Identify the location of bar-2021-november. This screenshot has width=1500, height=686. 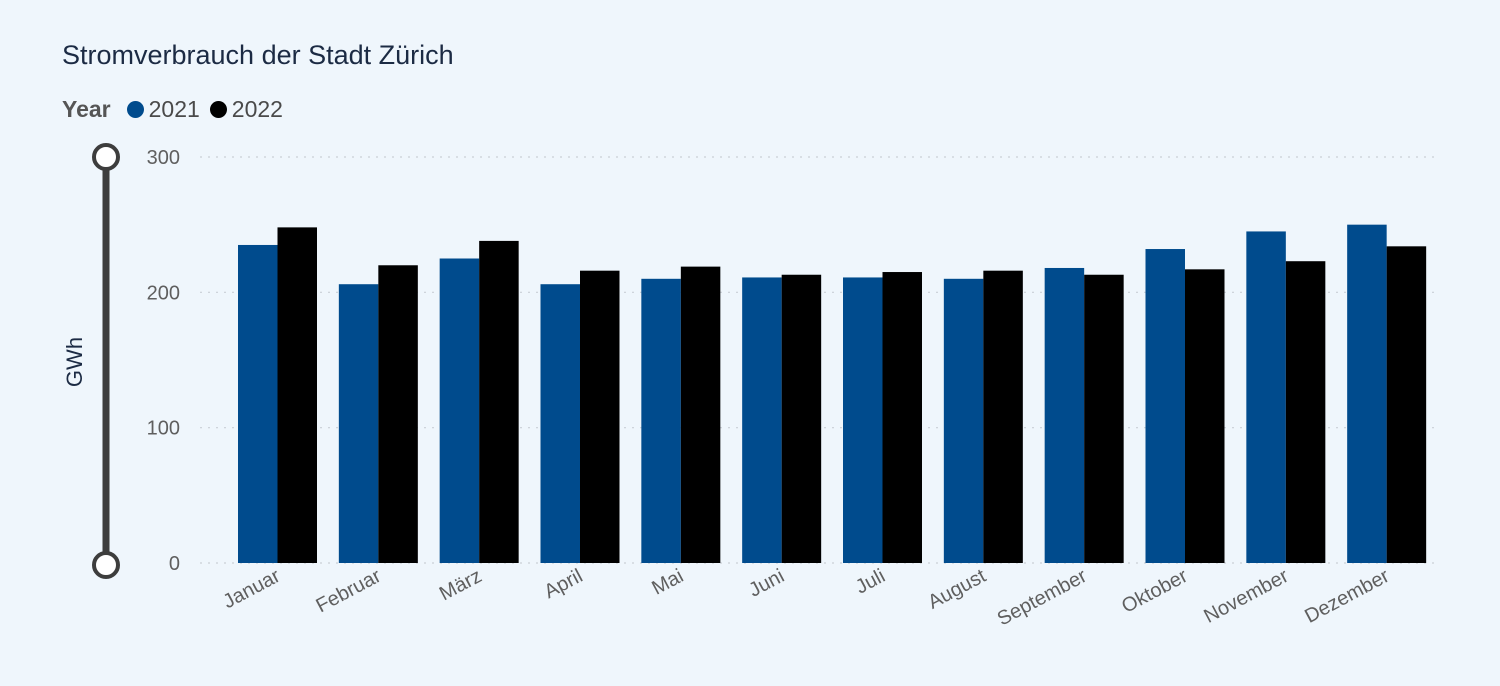
(1266, 397).